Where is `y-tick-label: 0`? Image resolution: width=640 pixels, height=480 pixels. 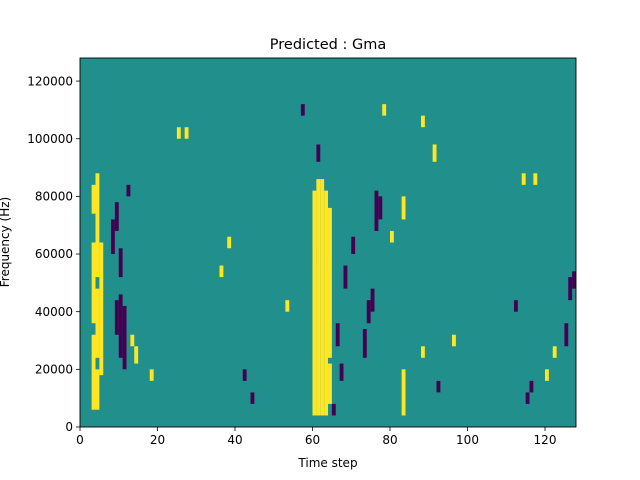
y-tick-label: 0 is located at coordinates (69, 427).